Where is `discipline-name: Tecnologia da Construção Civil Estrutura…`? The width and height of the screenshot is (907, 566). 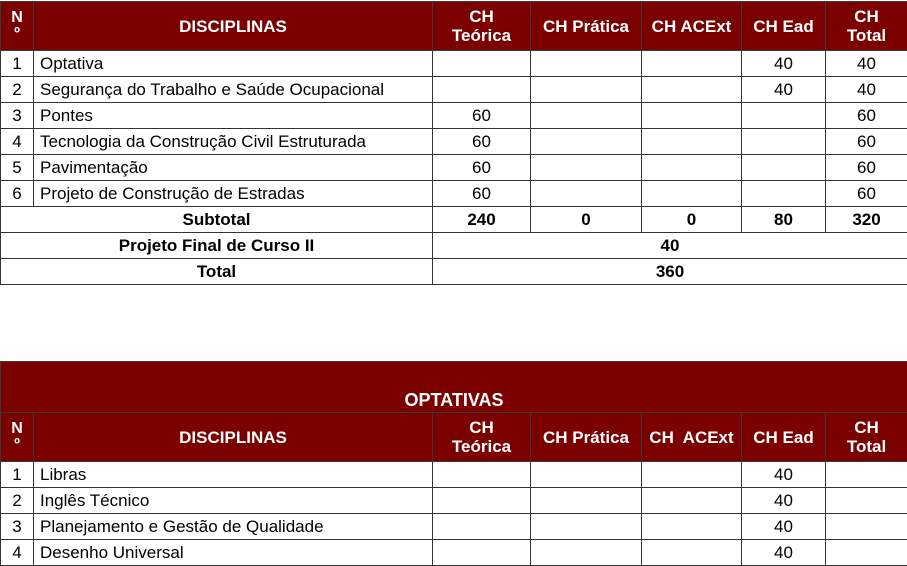
discipline-name: Tecnologia da Construção Civil Estrutura… is located at coordinates (233, 142).